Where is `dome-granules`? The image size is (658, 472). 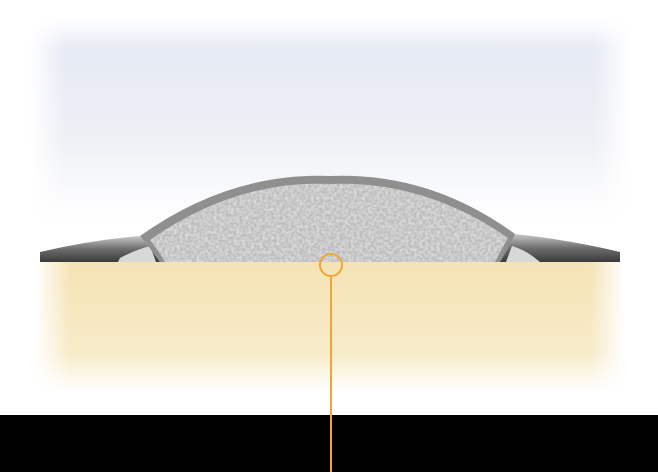
dome-granules is located at coordinates (329, 222).